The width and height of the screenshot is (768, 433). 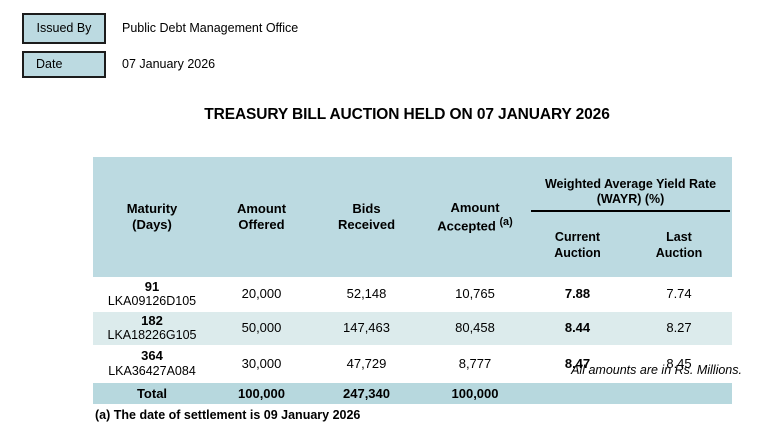 What do you see at coordinates (210, 28) in the screenshot?
I see `issued-by-value: Public Debt Management Office` at bounding box center [210, 28].